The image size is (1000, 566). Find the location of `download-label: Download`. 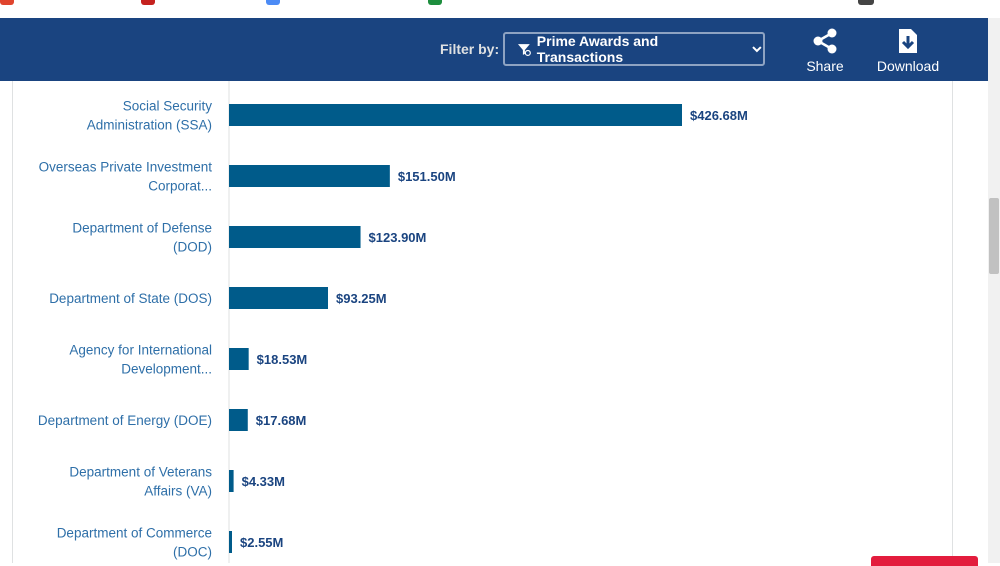

download-label: Download is located at coordinates (908, 66).